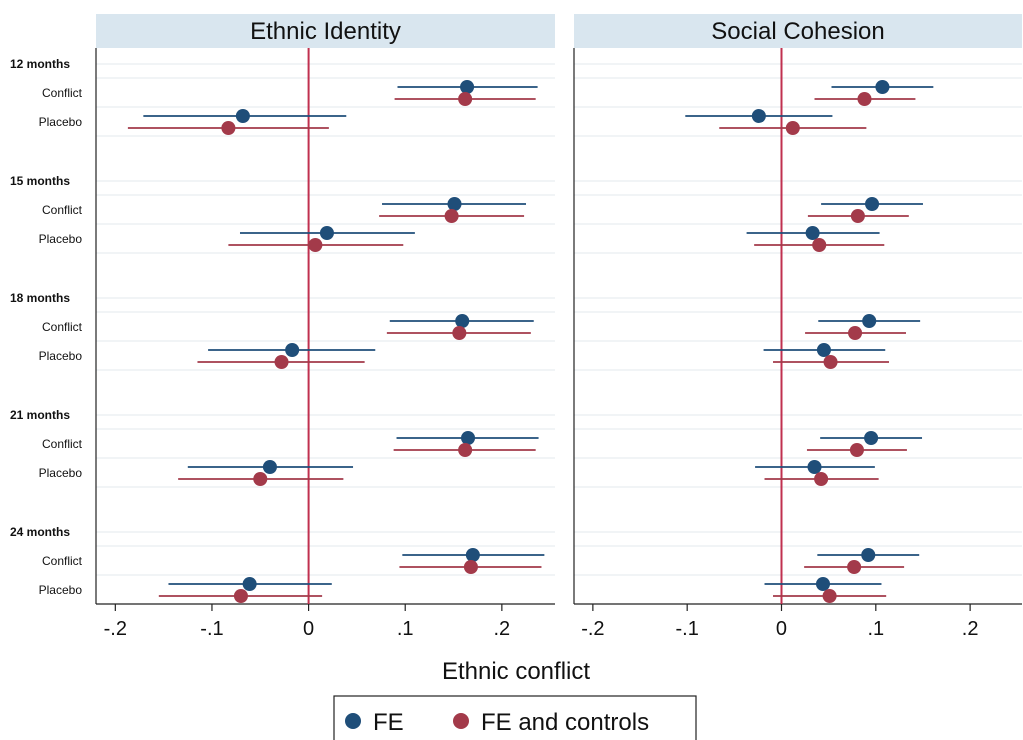  I want to click on x-tick-label-0-4: .2, so click(502, 629).